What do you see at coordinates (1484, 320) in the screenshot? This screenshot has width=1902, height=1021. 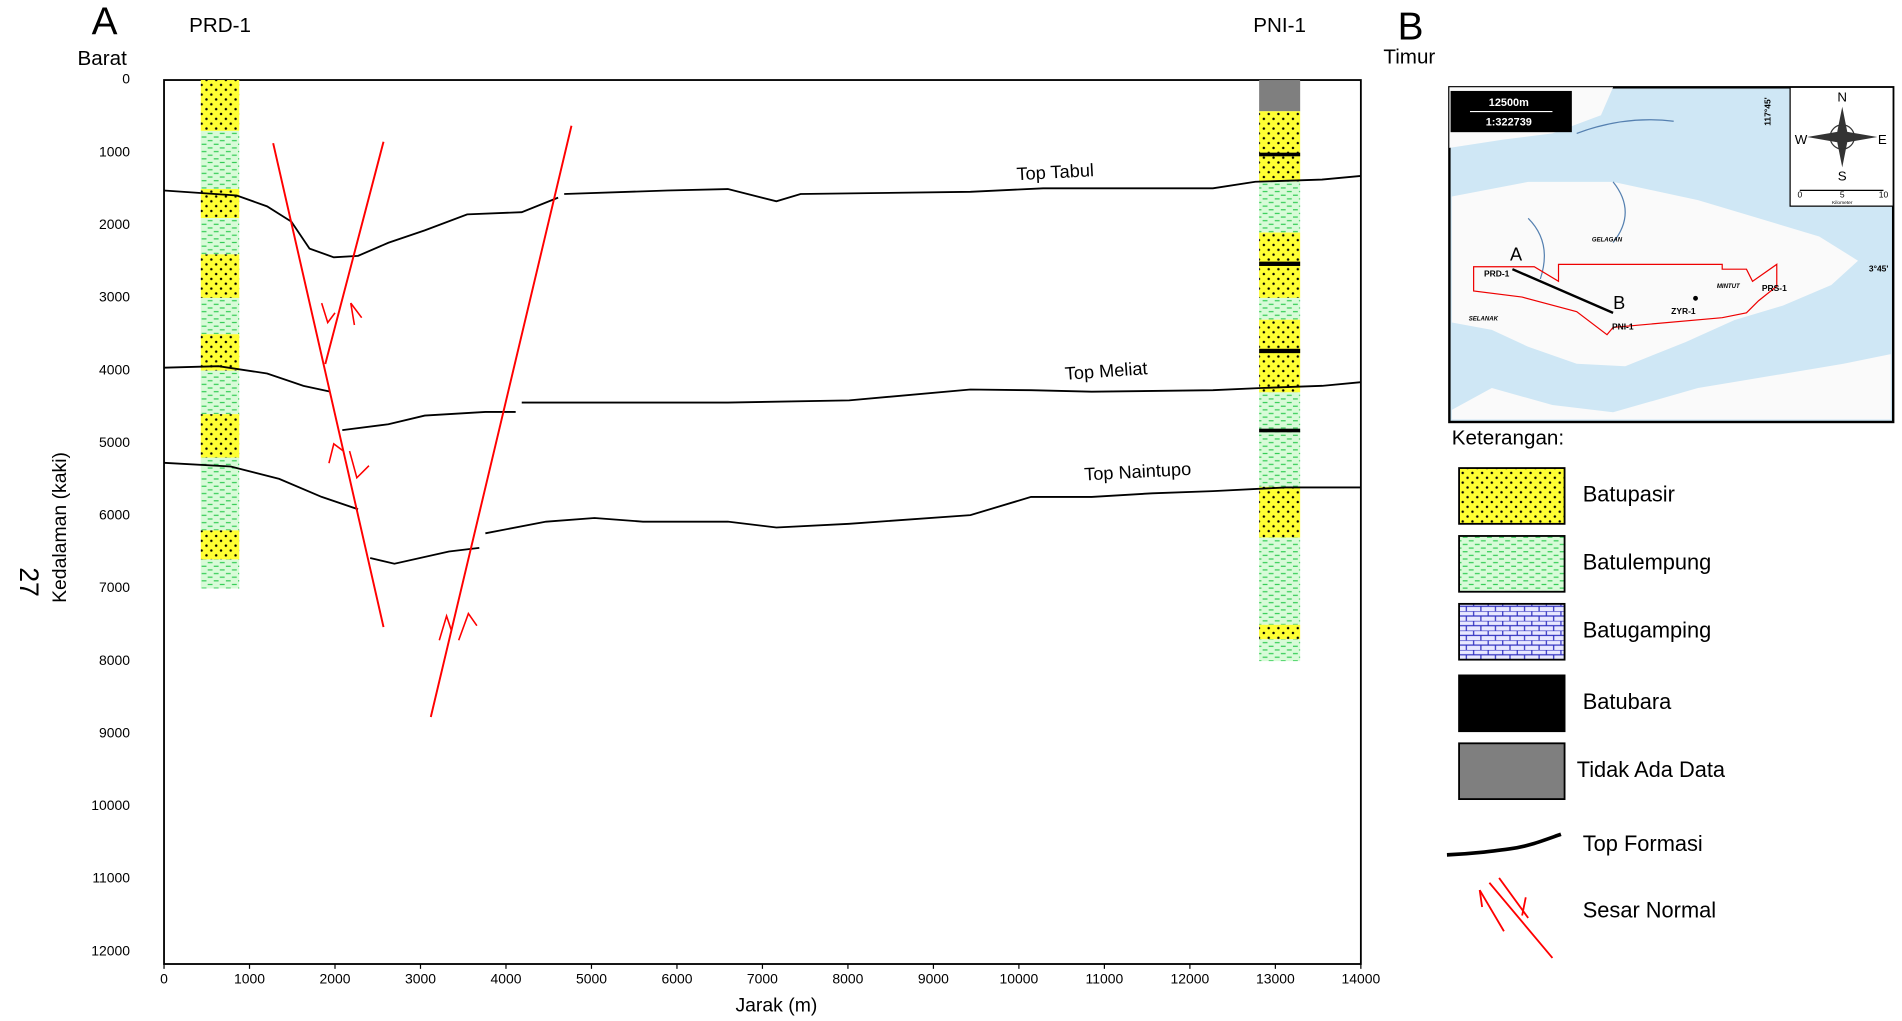 I see `place: SELANAK` at bounding box center [1484, 320].